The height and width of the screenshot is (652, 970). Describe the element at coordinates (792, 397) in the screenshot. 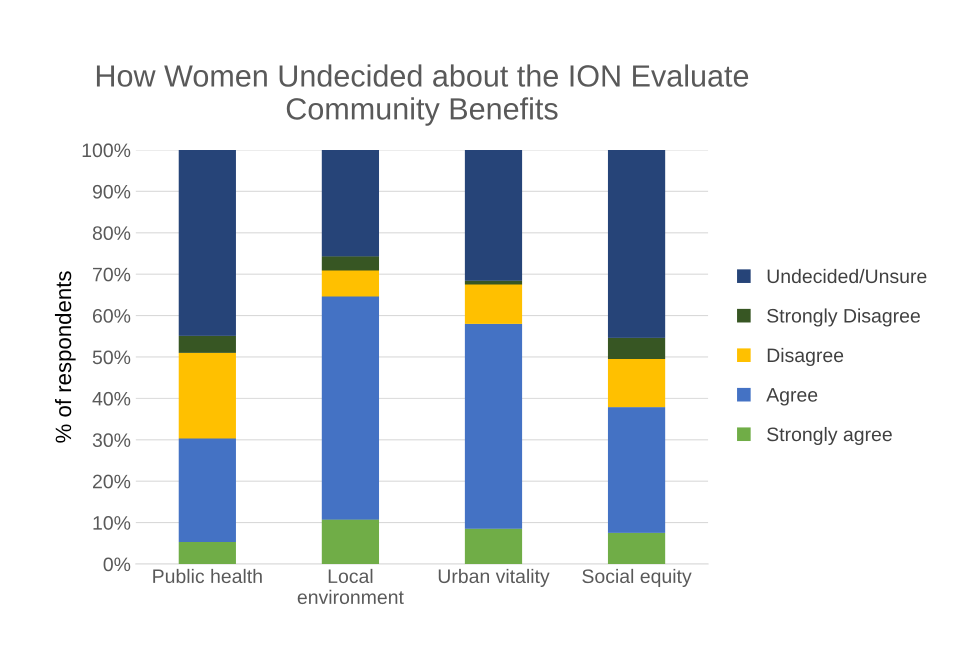

I see `legend-label: Agree` at that location.